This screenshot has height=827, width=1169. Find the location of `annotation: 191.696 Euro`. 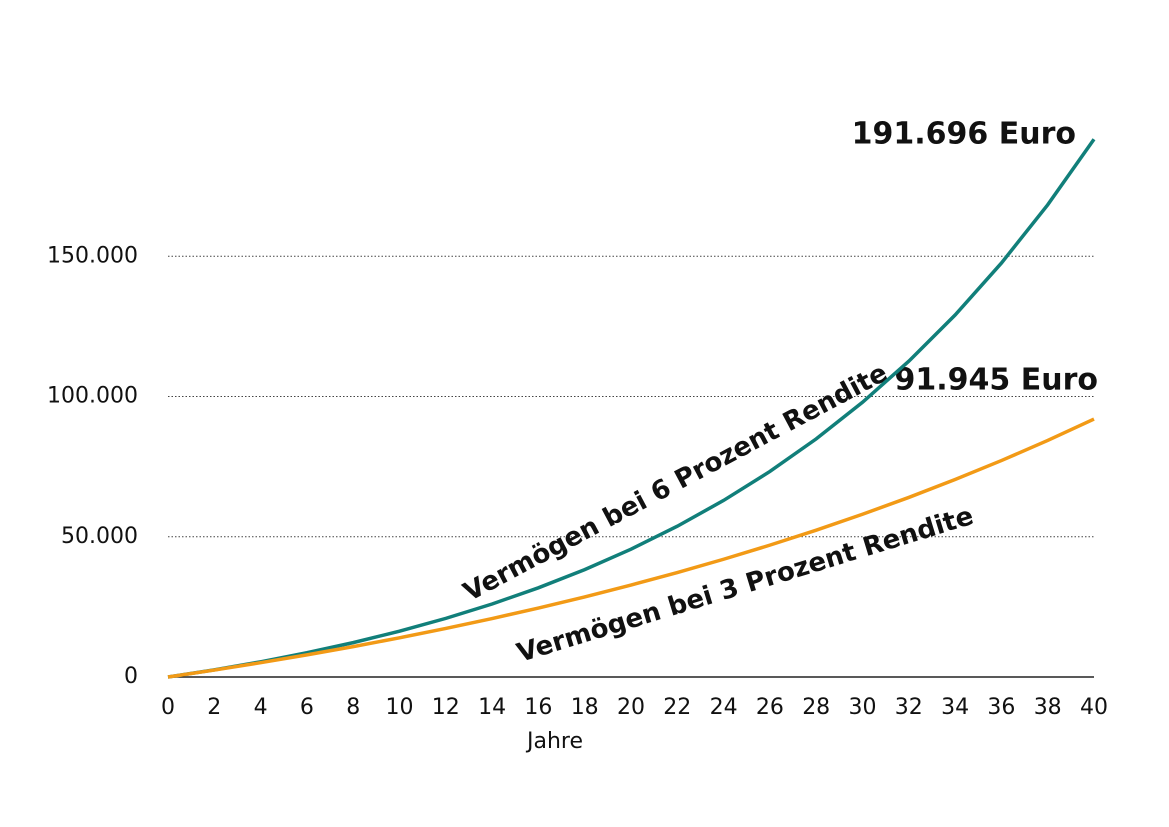

annotation: 191.696 Euro is located at coordinates (964, 134).